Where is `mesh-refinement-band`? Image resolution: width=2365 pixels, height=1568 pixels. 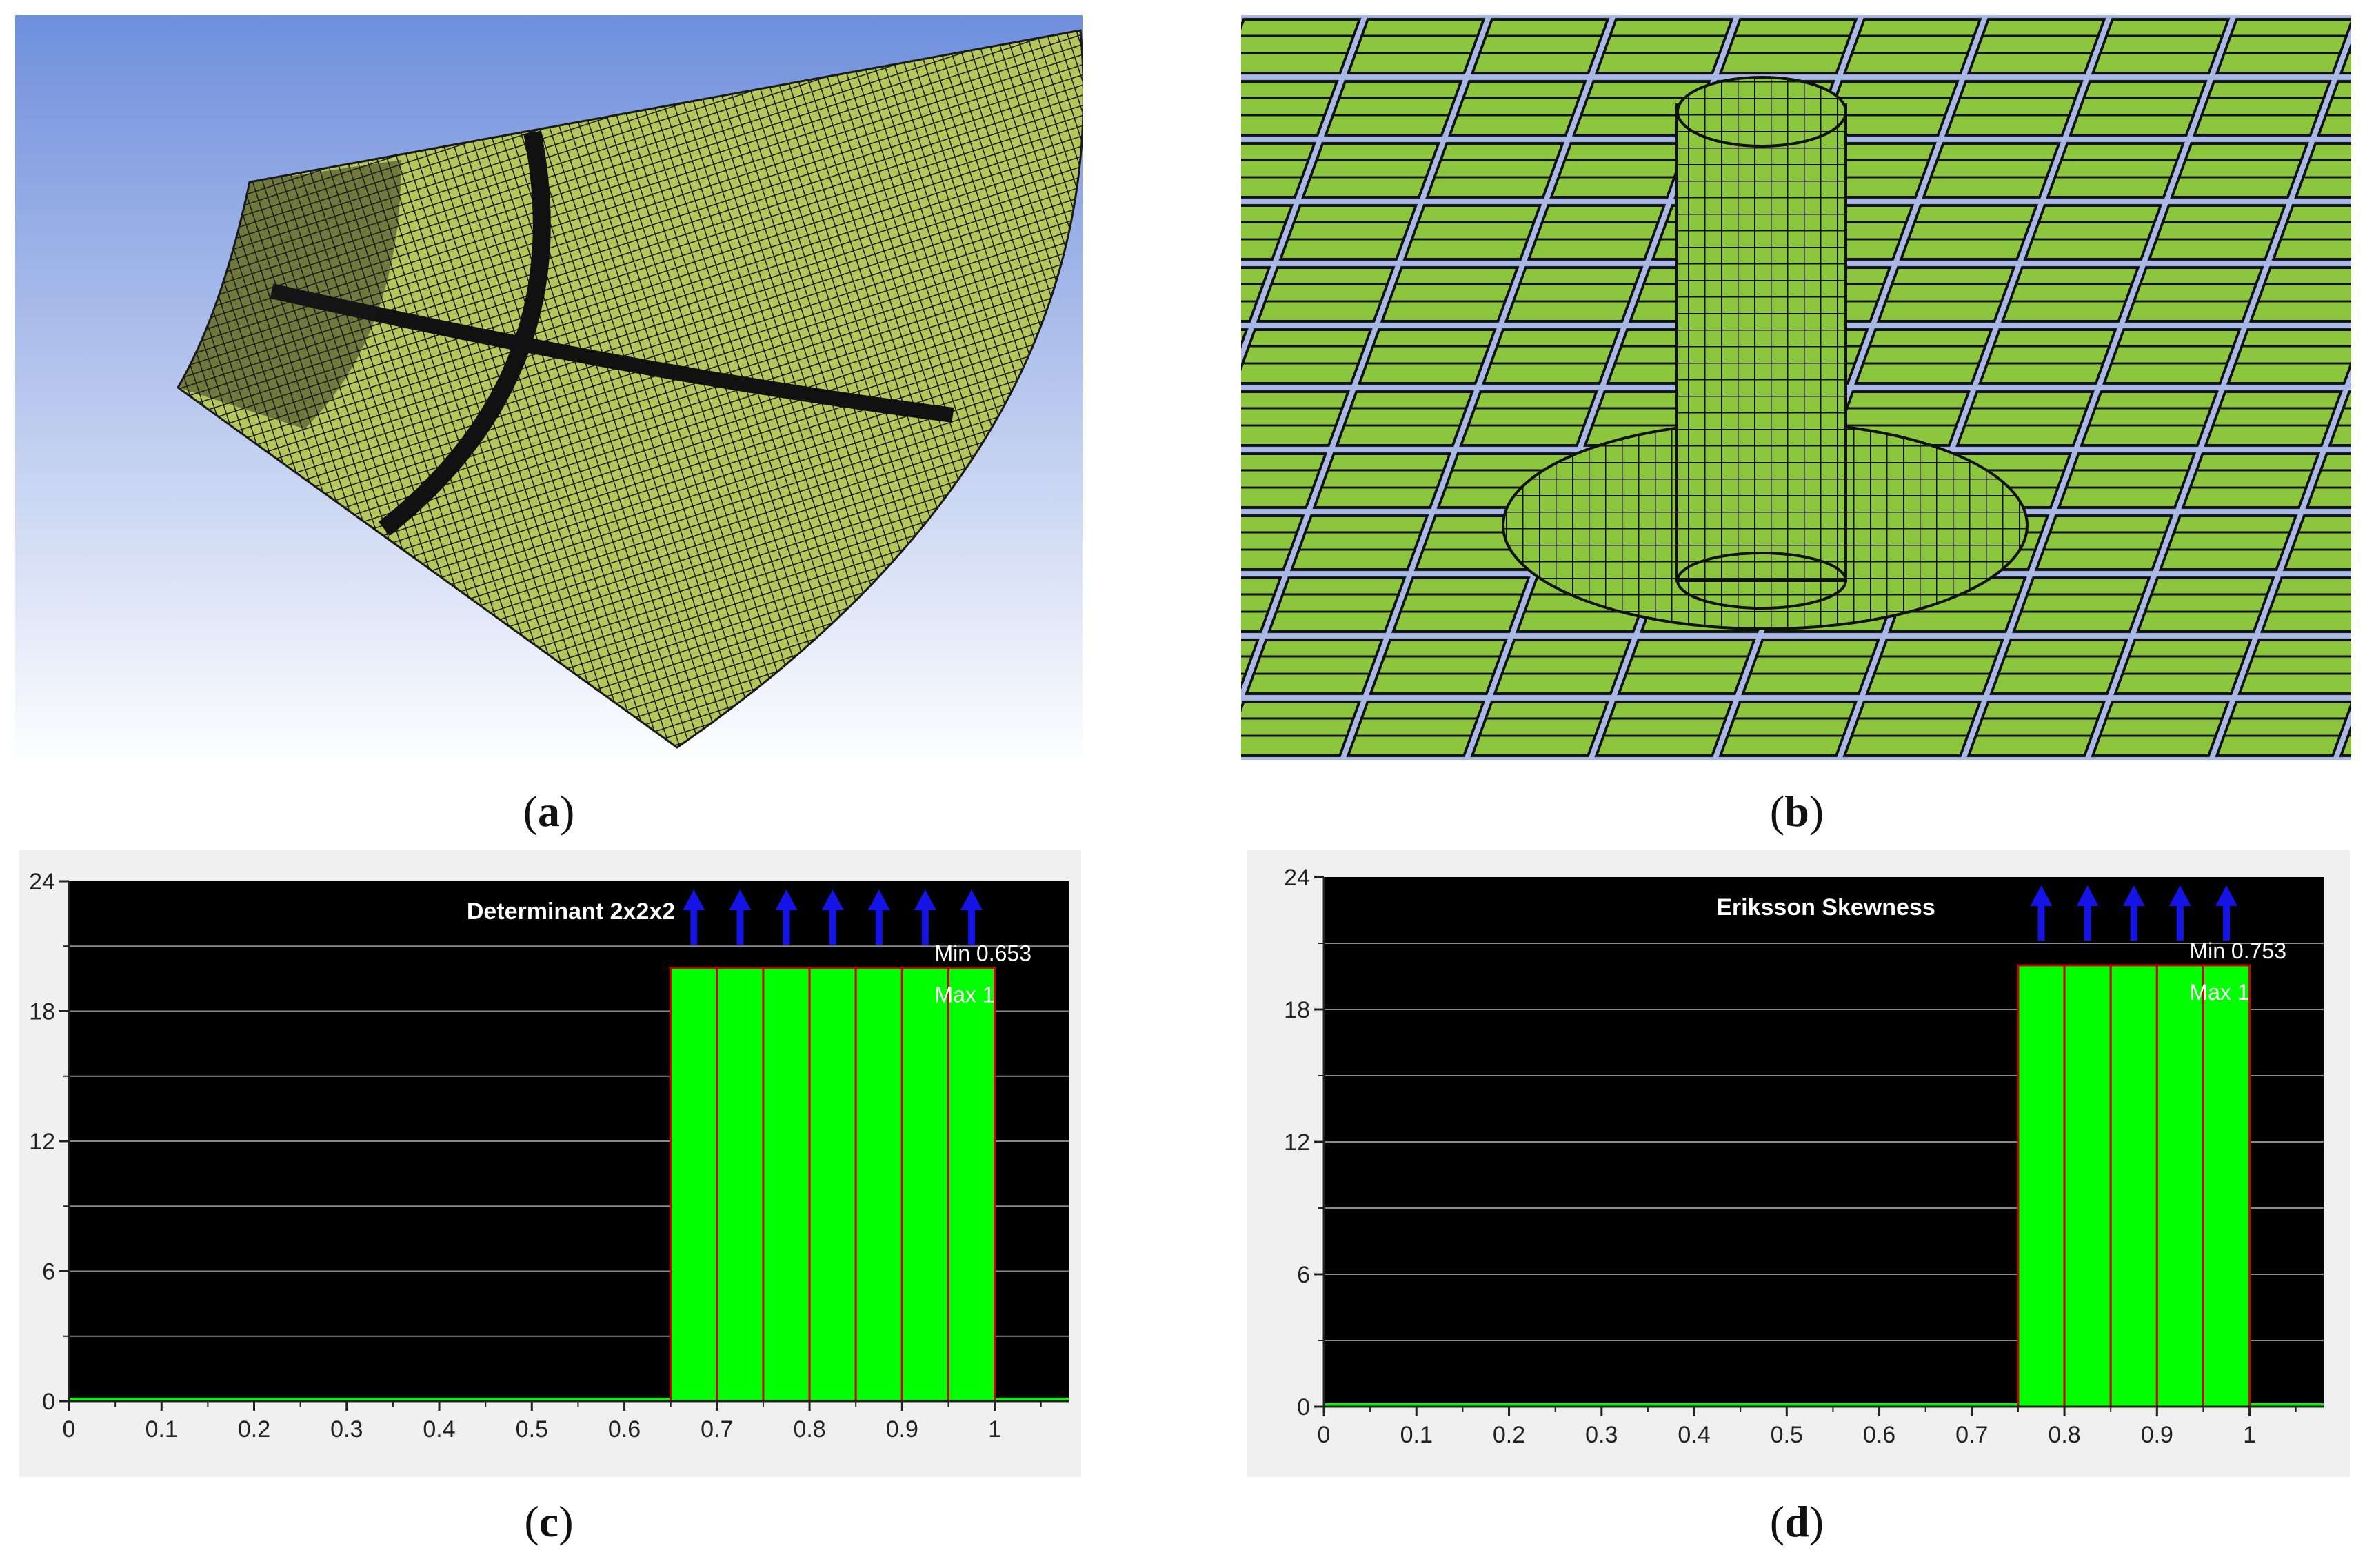
mesh-refinement-band is located at coordinates (612, 353).